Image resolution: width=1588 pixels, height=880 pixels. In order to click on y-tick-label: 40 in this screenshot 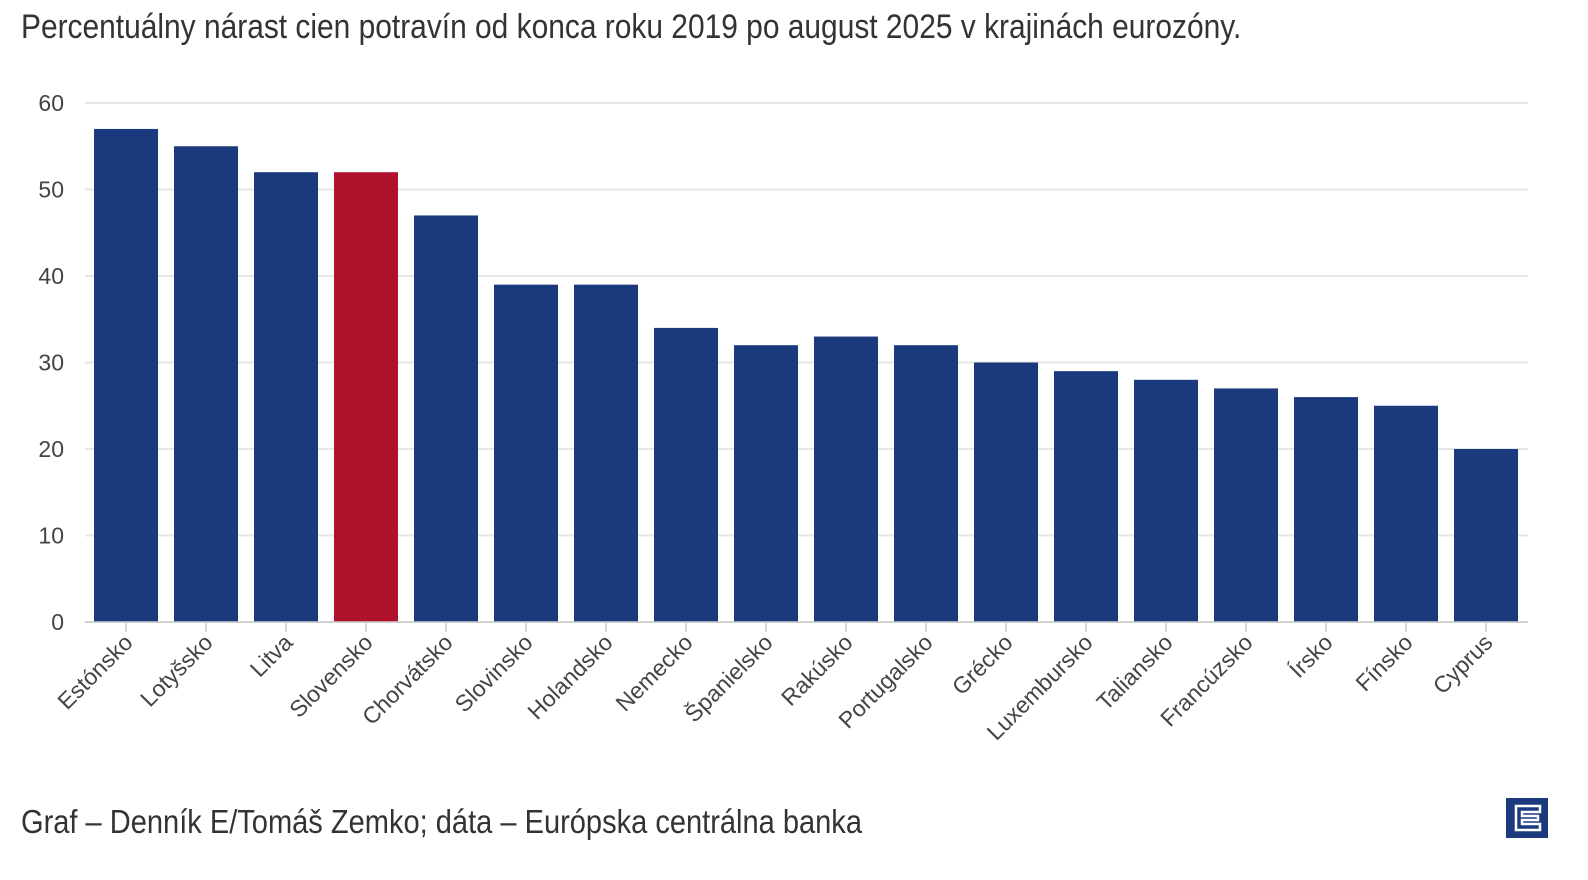, I will do `click(51, 276)`.